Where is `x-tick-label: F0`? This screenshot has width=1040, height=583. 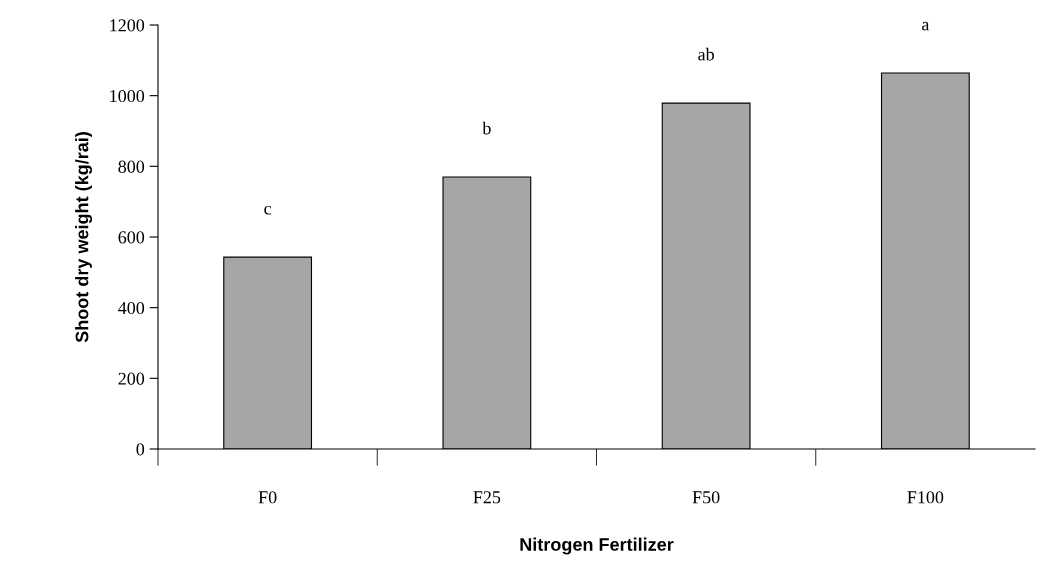 x-tick-label: F0 is located at coordinates (267, 497).